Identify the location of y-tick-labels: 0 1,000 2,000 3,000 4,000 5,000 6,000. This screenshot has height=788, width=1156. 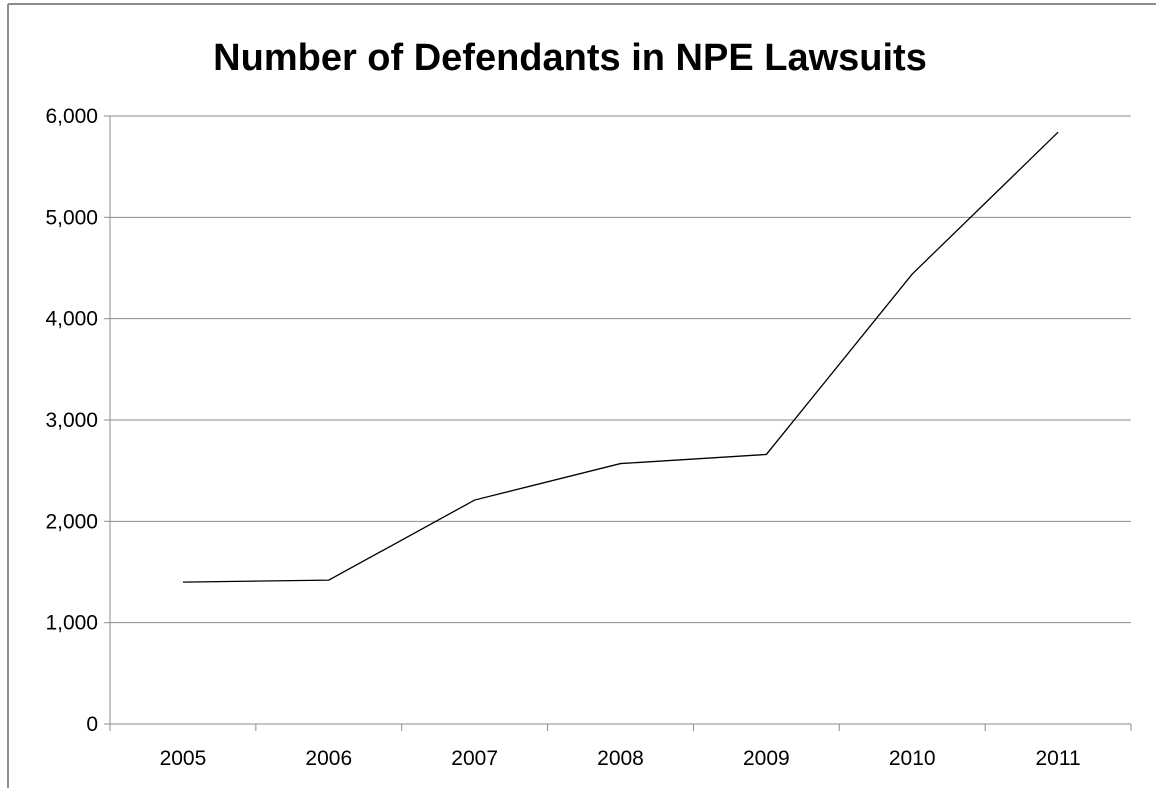
(71, 420).